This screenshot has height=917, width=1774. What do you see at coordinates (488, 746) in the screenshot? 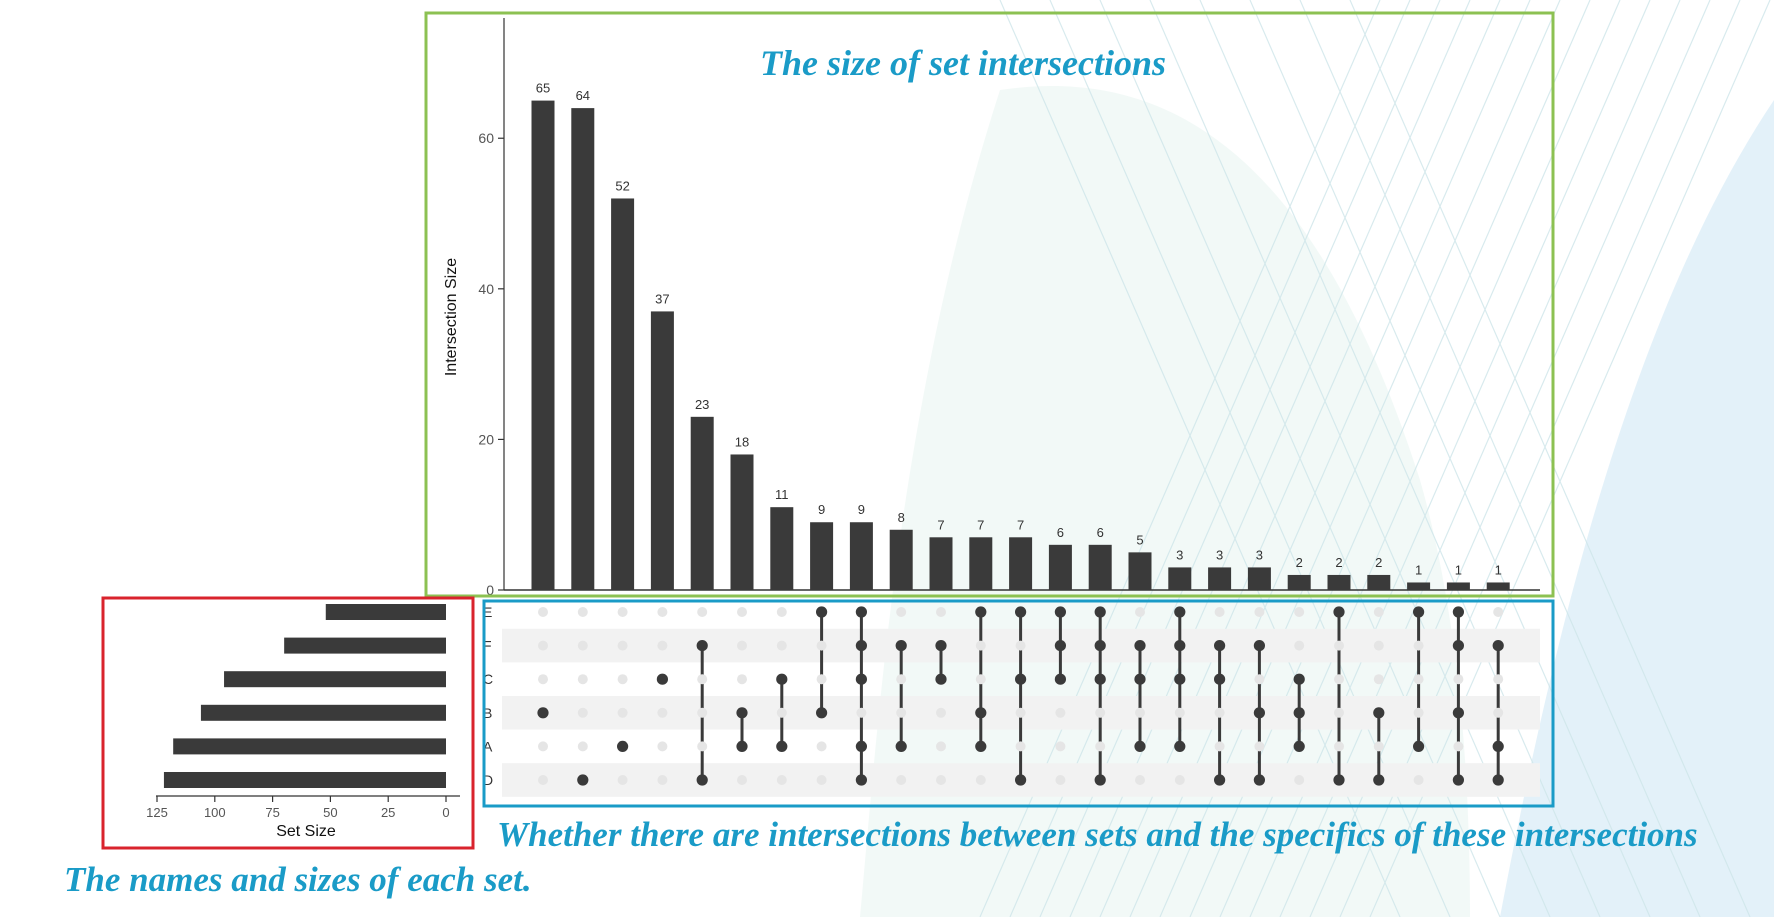
I see `set-name-label: A` at bounding box center [488, 746].